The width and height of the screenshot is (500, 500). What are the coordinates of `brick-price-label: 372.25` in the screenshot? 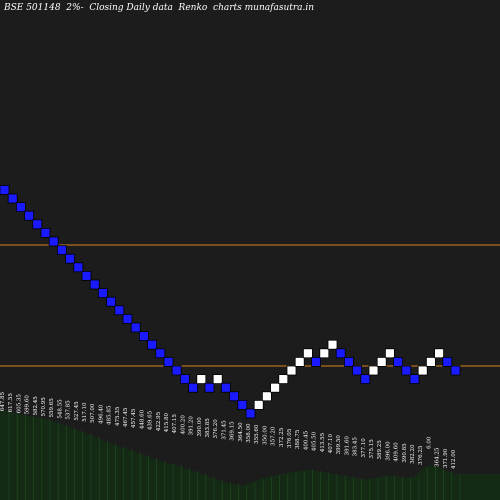 It's located at (282, 437).